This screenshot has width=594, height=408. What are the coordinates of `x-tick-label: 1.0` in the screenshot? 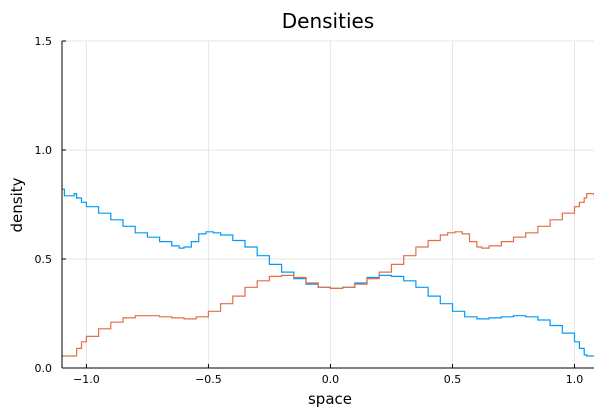 It's located at (575, 379).